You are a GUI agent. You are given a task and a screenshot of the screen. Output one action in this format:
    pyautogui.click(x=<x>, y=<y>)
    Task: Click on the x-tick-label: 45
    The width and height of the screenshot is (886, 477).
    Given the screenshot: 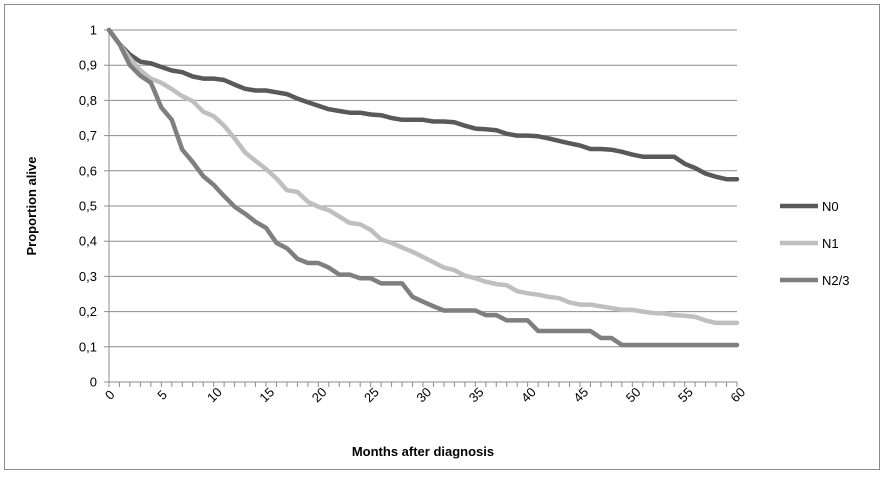 What is the action you would take?
    pyautogui.click(x=580, y=394)
    